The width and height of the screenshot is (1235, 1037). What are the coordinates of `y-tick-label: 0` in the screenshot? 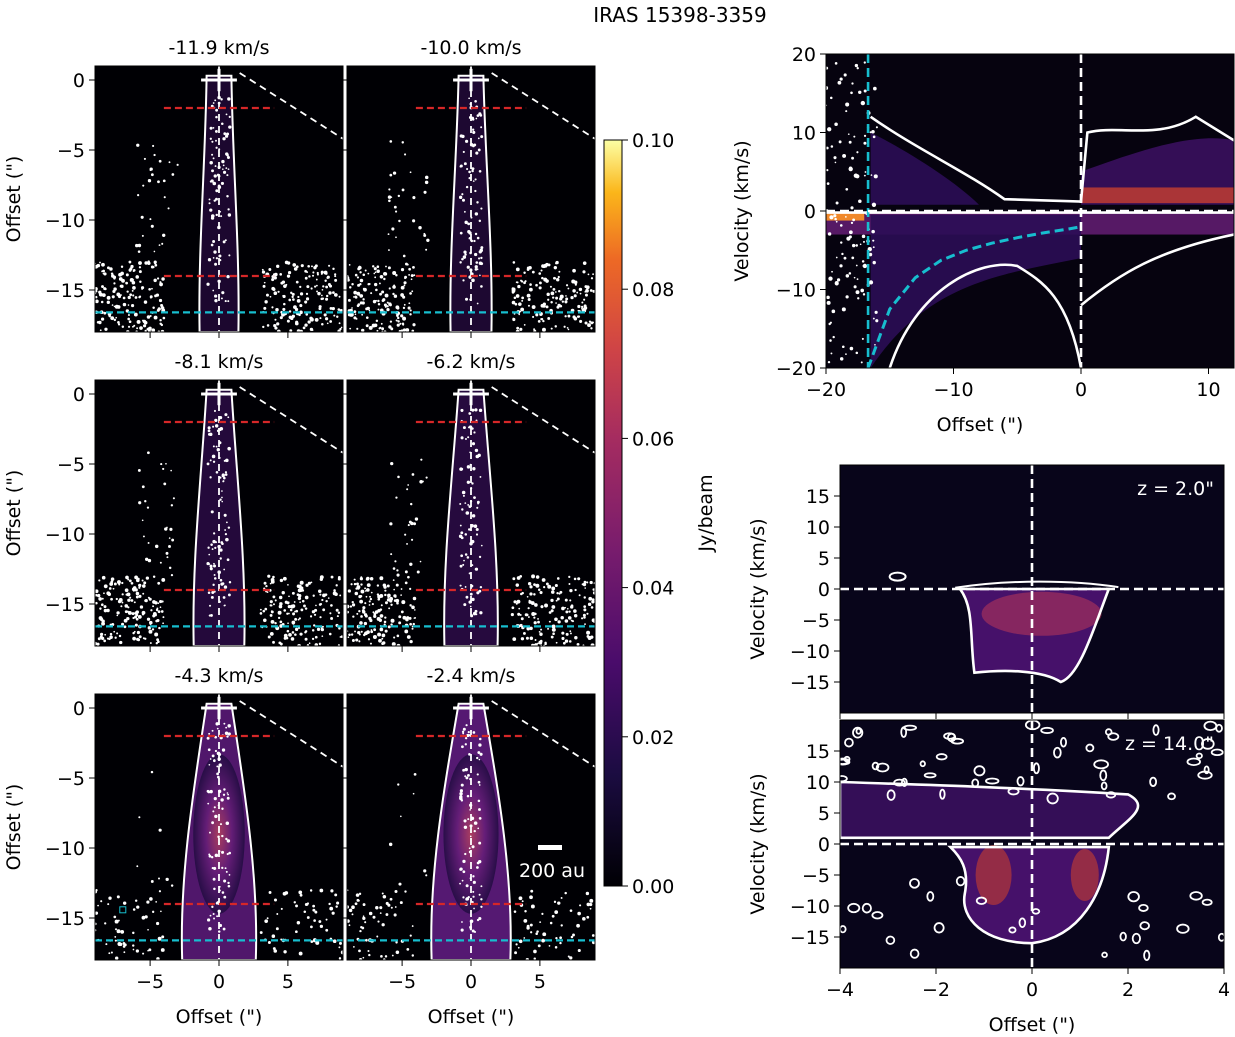 It's located at (79, 395).